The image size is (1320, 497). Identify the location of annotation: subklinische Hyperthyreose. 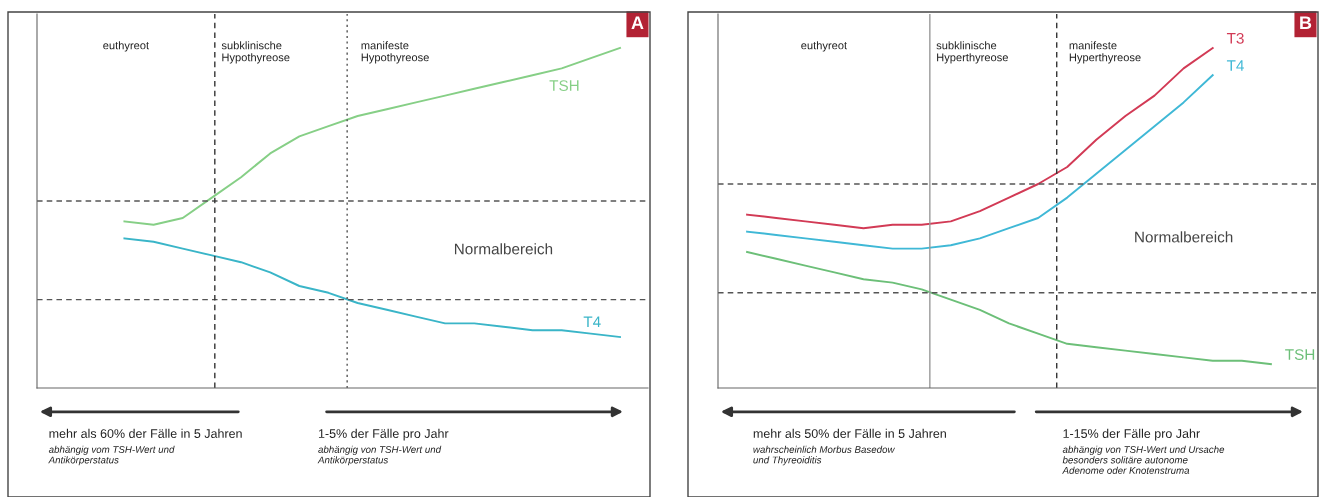
(972, 52).